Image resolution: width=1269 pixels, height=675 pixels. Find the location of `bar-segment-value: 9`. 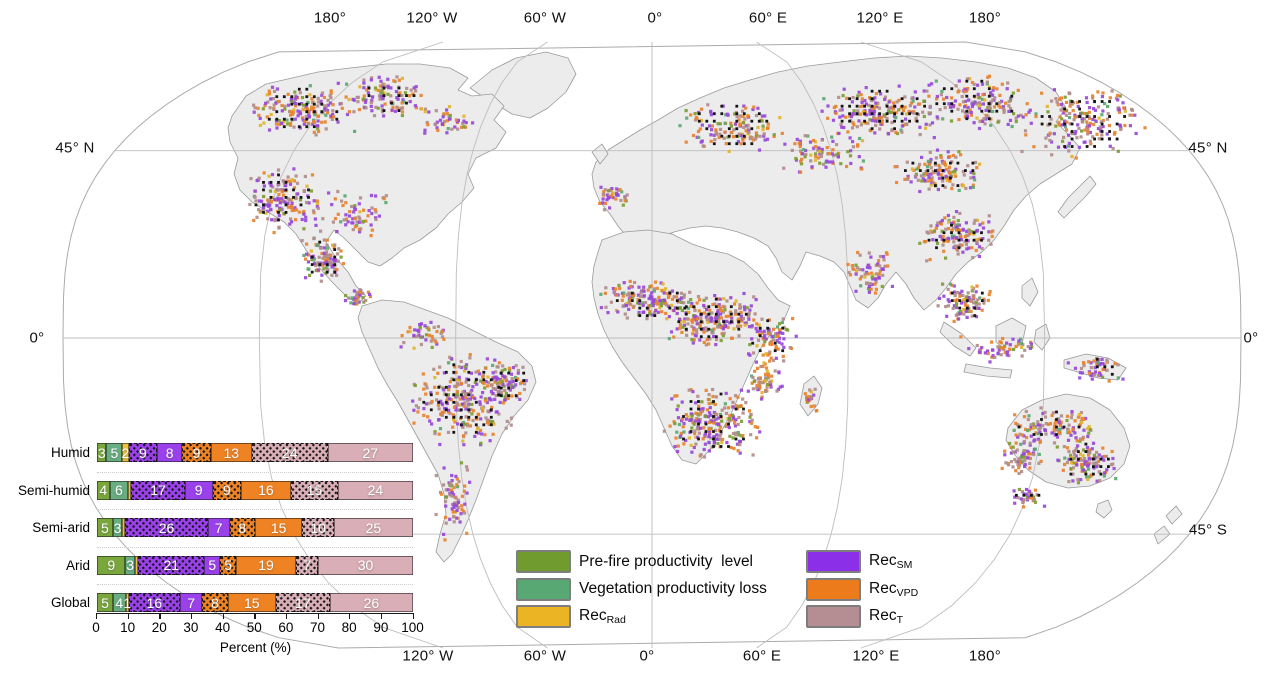

bar-segment-value: 9 is located at coordinates (226, 490).